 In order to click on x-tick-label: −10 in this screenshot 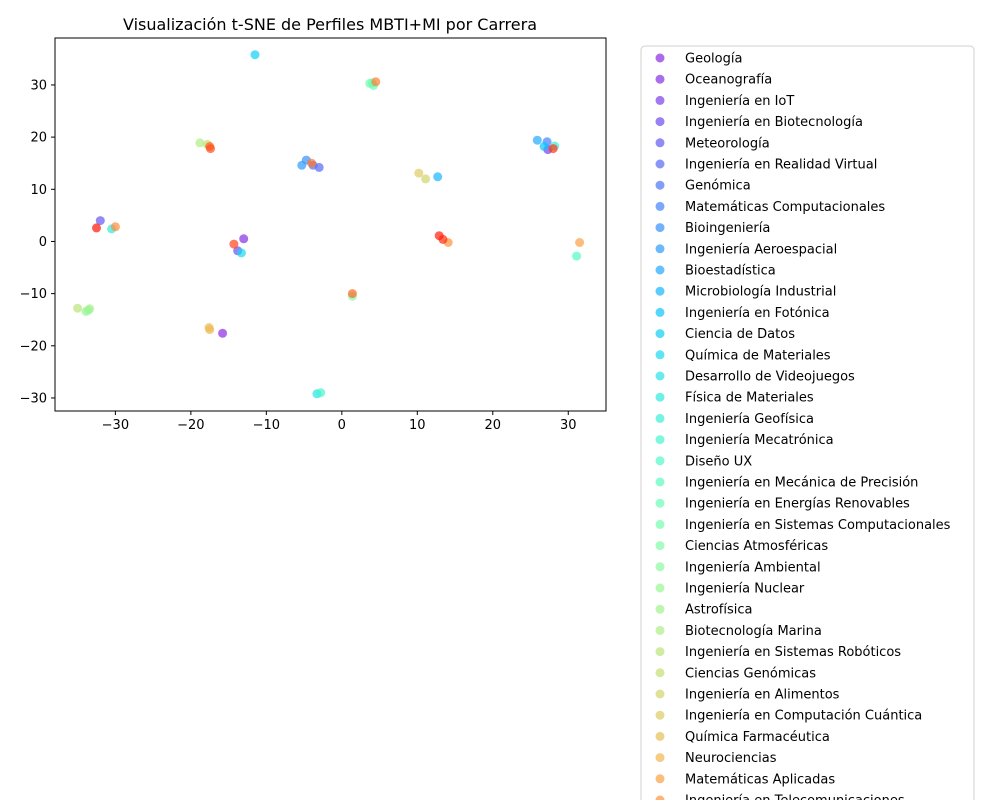, I will do `click(266, 425)`.